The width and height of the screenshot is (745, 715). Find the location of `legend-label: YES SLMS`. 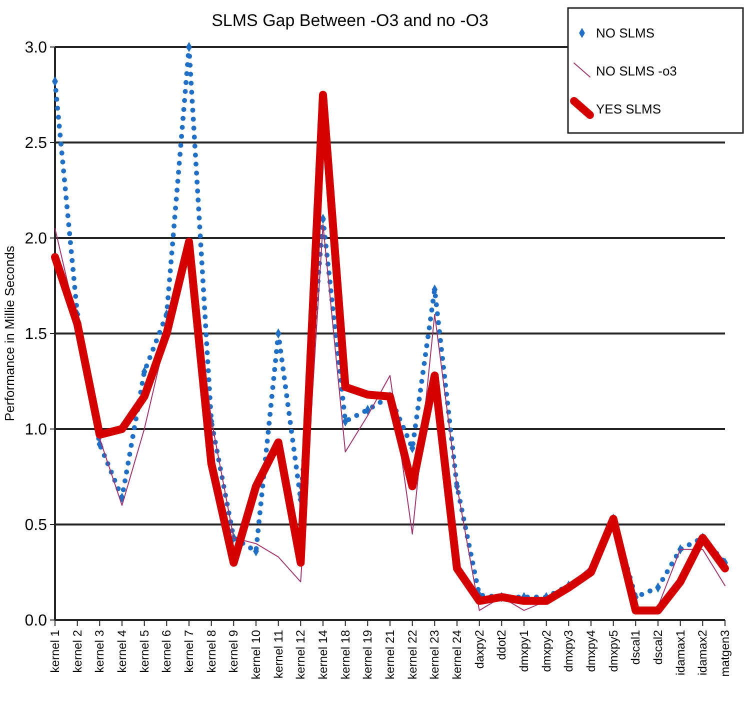

legend-label: YES SLMS is located at coordinates (629, 109).